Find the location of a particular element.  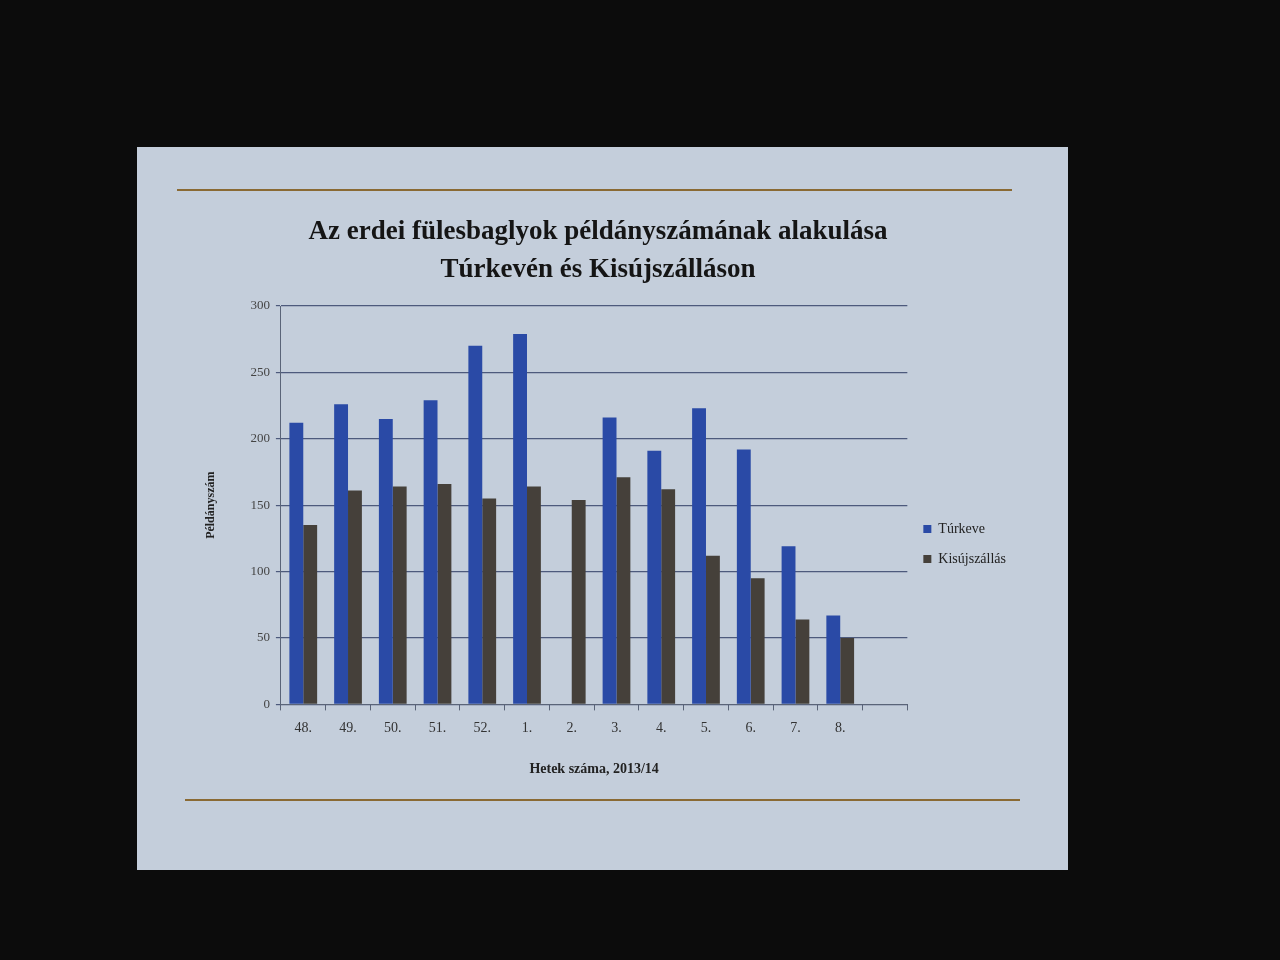

x-tick-label: 48. is located at coordinates (303, 728).